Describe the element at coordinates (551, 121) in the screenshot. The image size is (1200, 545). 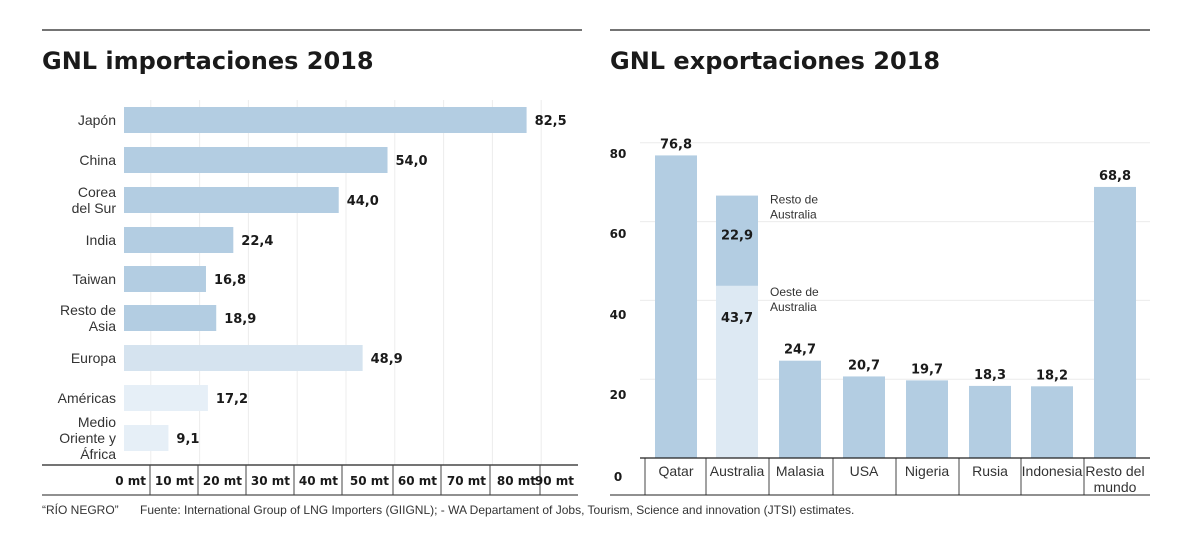
I see `value-label: 82,5` at that location.